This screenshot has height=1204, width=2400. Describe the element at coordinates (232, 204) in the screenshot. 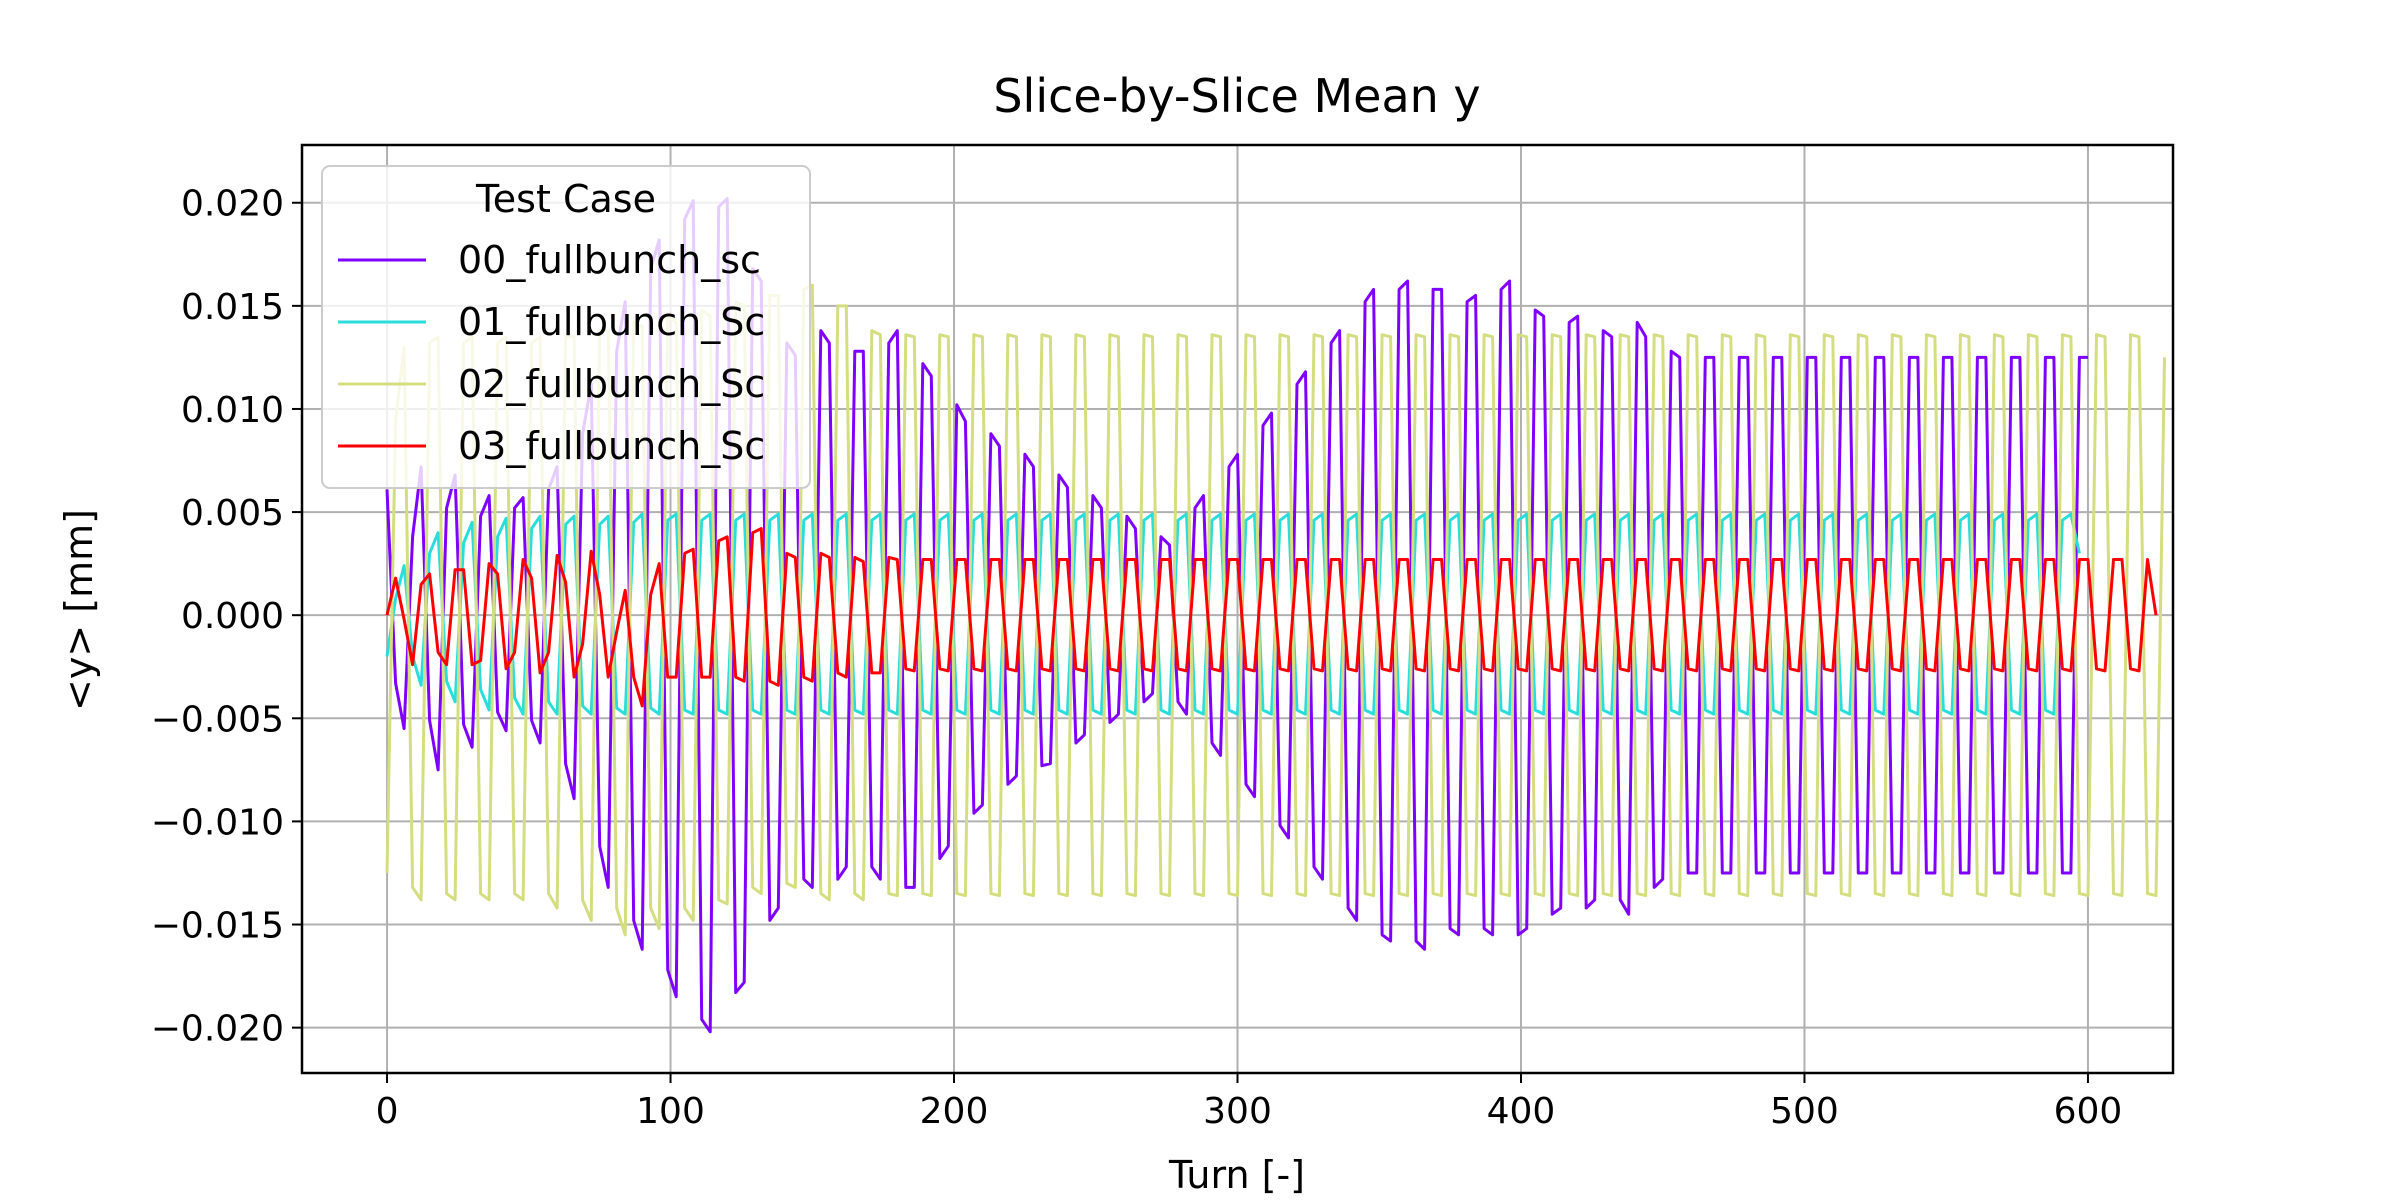

I see `y-tick-label: 0.020` at that location.